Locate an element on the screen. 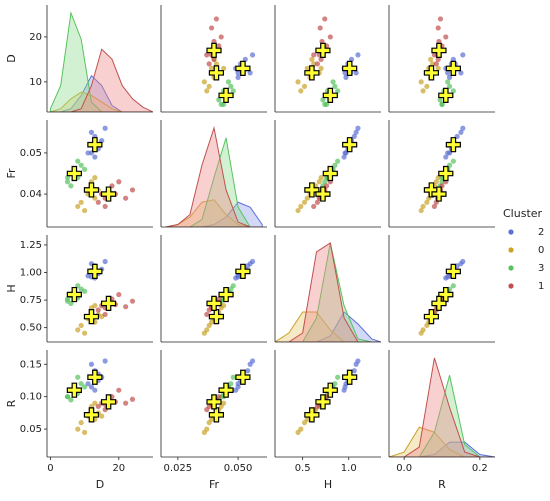  y-tick-label: 20 is located at coordinates (35, 37).